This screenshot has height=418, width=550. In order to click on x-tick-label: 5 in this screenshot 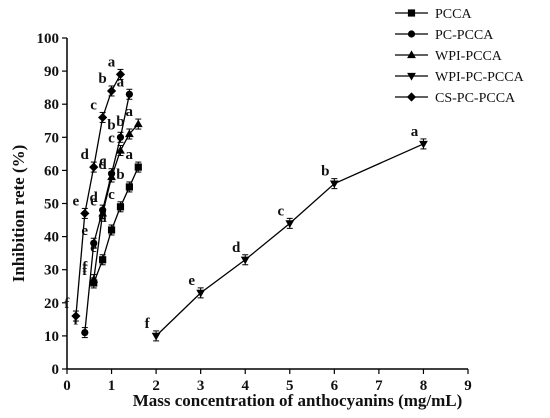, I will do `click(290, 386)`.